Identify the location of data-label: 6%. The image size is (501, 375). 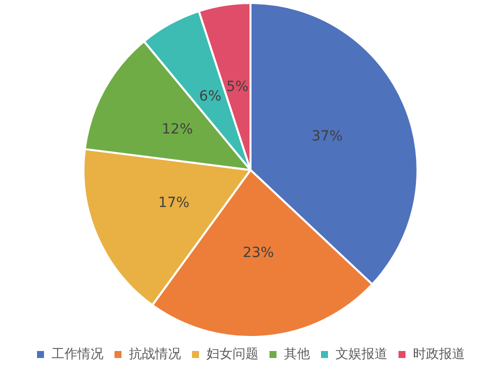
(210, 96).